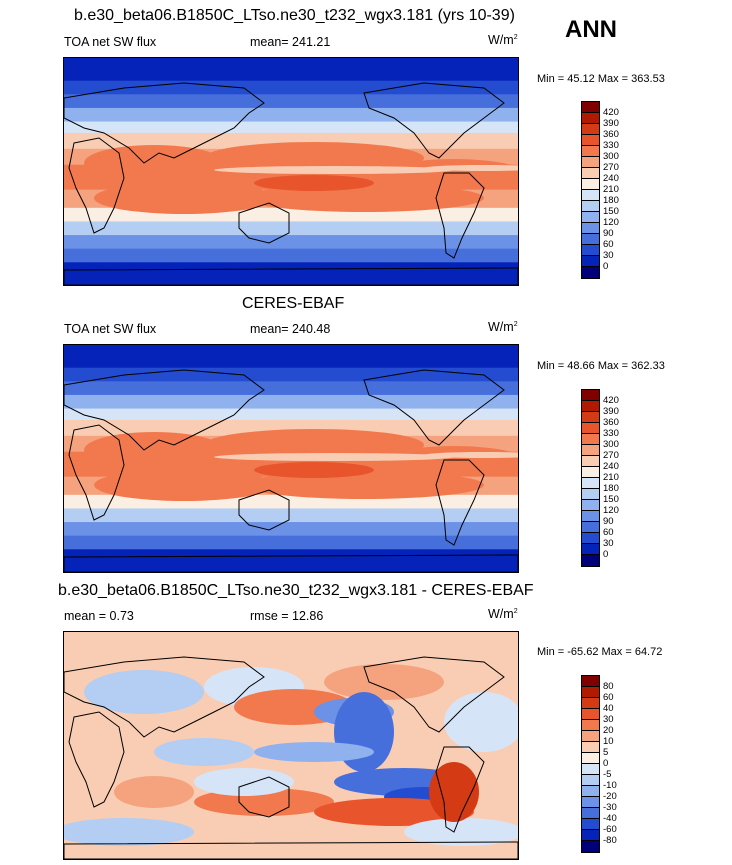  What do you see at coordinates (287, 616) in the screenshot?
I see `panel3-rmse-label: rmse = 12.86` at bounding box center [287, 616].